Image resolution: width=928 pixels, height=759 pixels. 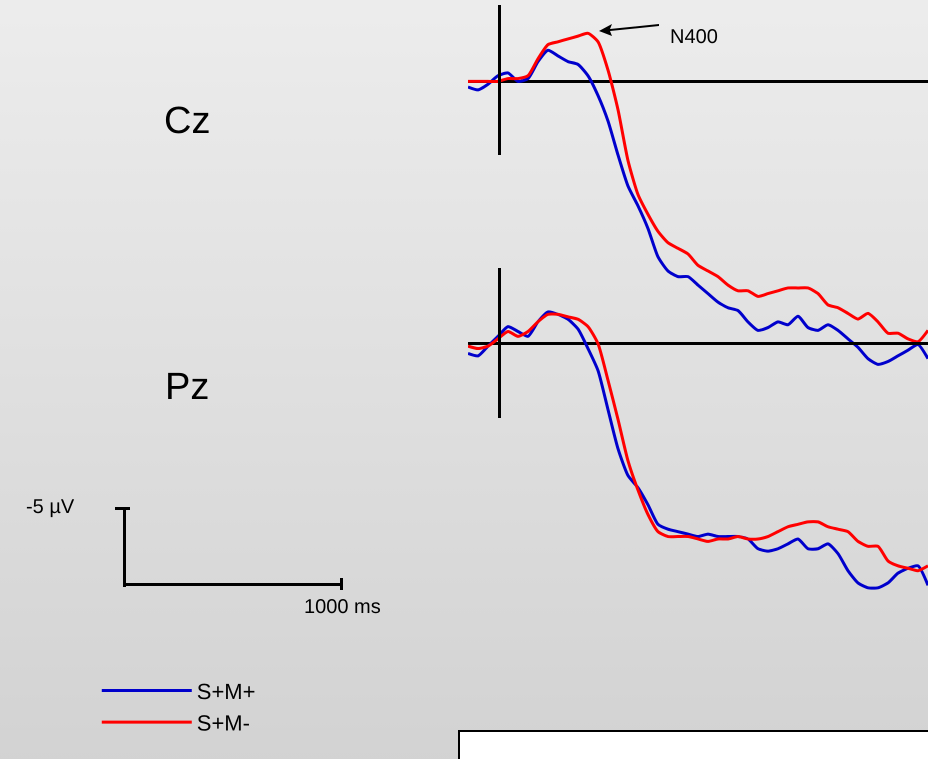 What do you see at coordinates (50, 507) in the screenshot?
I see `text: -5 µV` at bounding box center [50, 507].